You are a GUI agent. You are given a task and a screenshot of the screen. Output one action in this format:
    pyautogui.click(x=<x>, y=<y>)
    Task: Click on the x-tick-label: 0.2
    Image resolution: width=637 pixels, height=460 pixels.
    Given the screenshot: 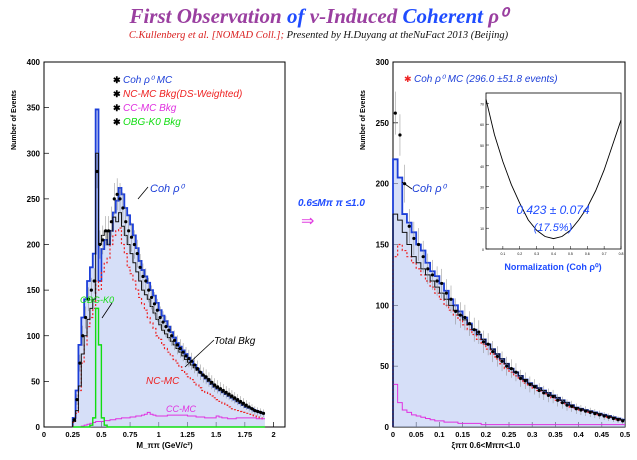 What is the action you would take?
    pyautogui.click(x=486, y=434)
    